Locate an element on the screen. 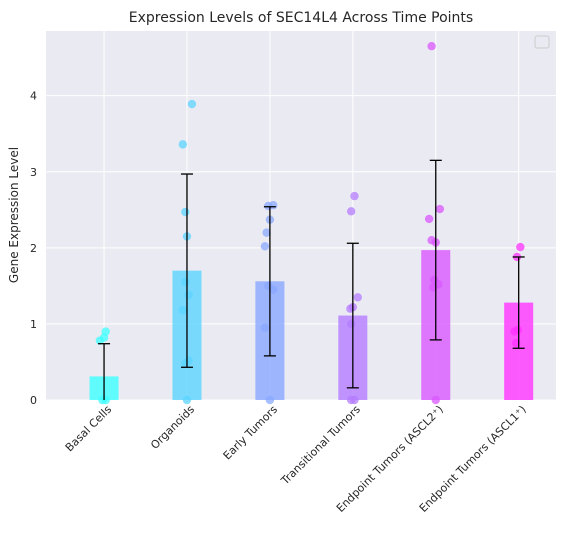  y-tick-label: 2 is located at coordinates (33, 248).